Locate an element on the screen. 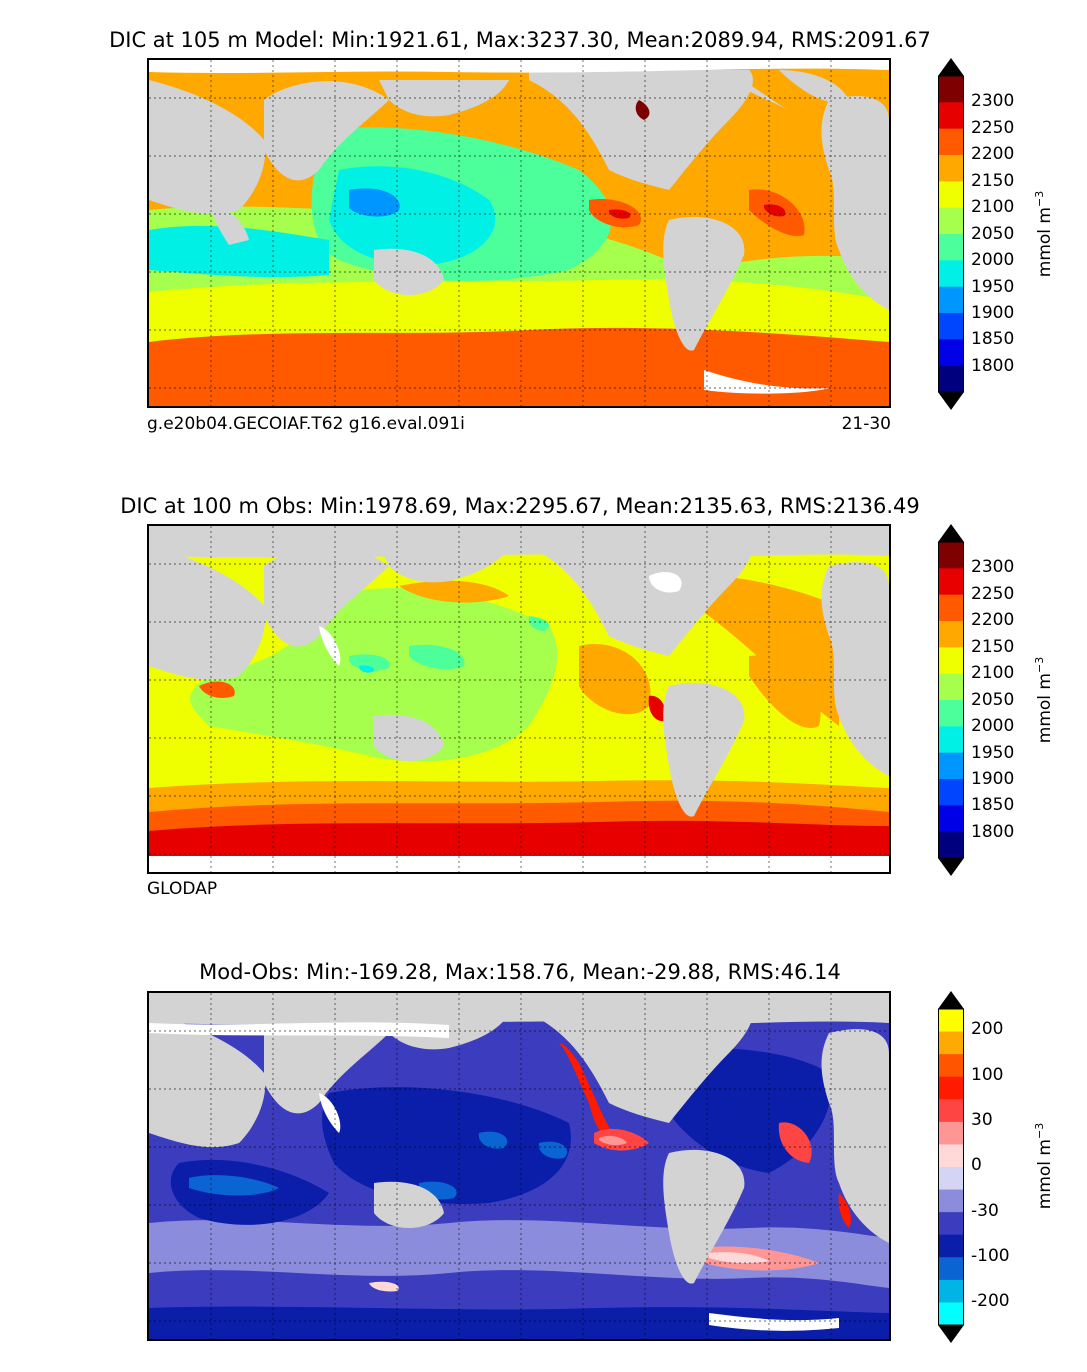 The image size is (1087, 1372). panel2-tick: 2150 is located at coordinates (993, 647).